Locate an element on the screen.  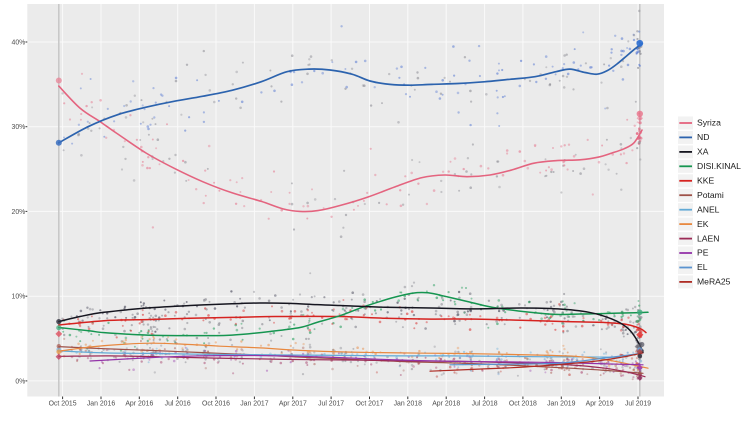
svg-text: Jul 2019 is located at coordinates (638, 404).